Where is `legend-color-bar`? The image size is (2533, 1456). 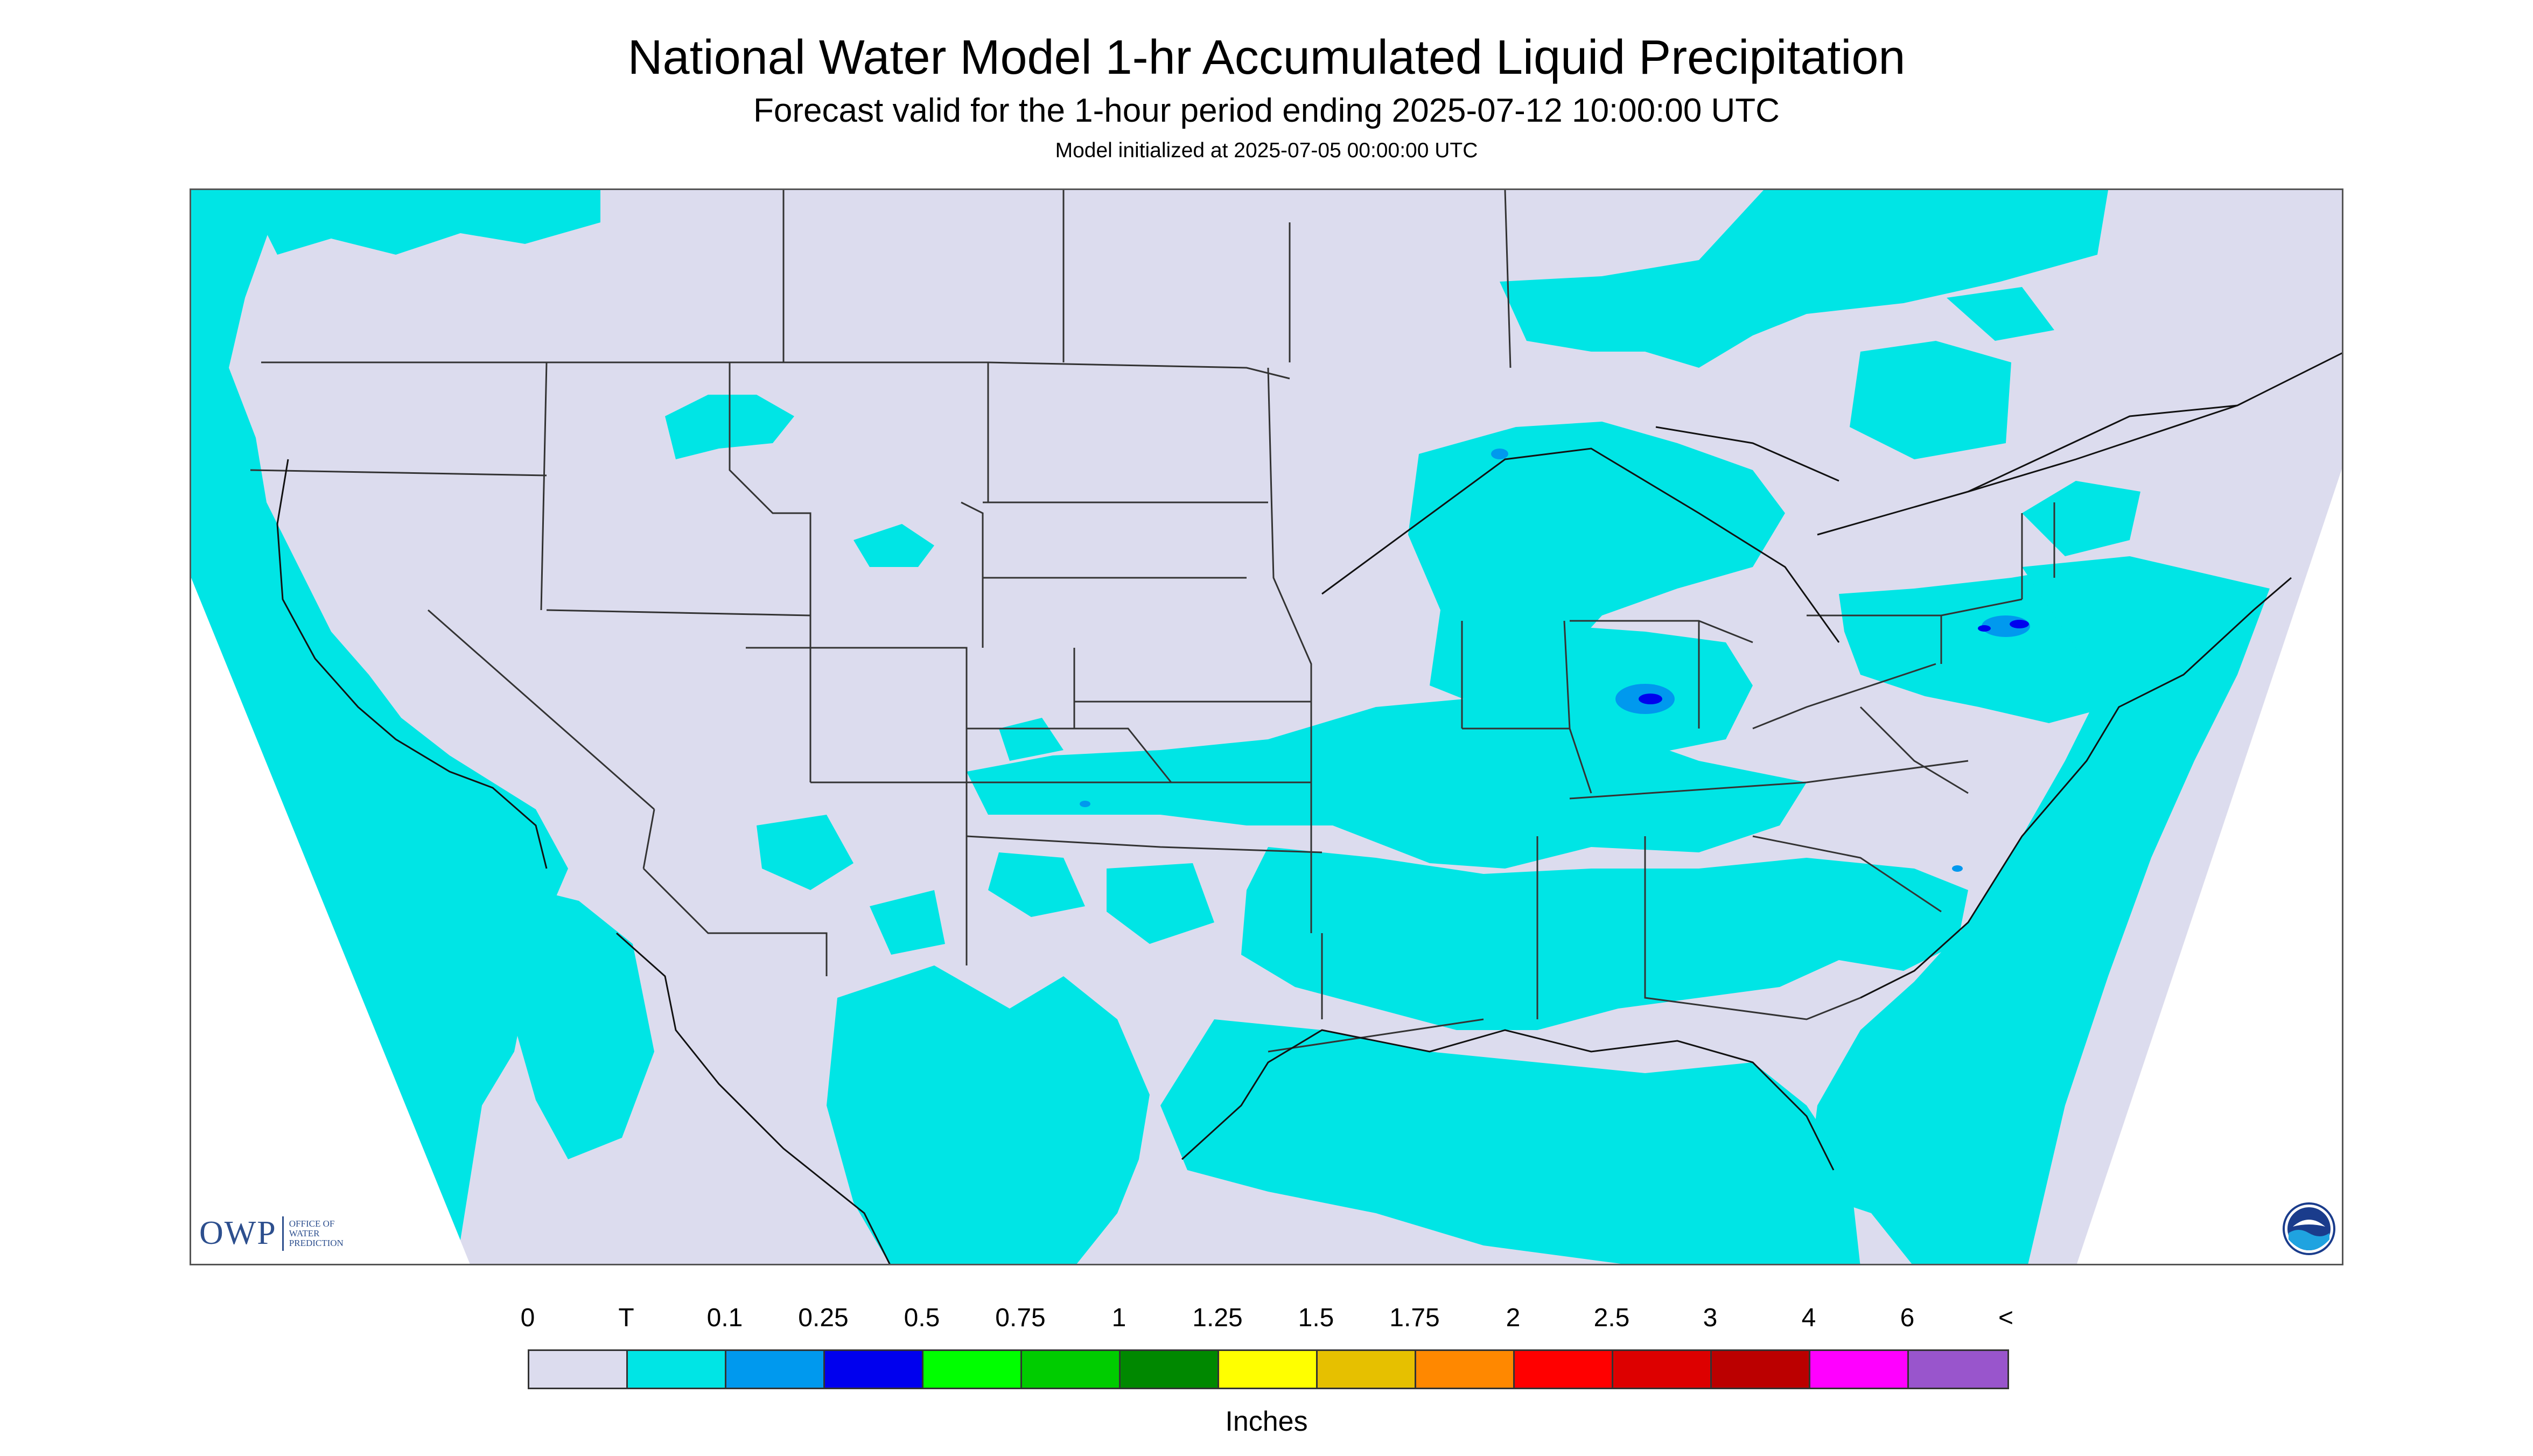
legend-color-bar is located at coordinates (1268, 1369).